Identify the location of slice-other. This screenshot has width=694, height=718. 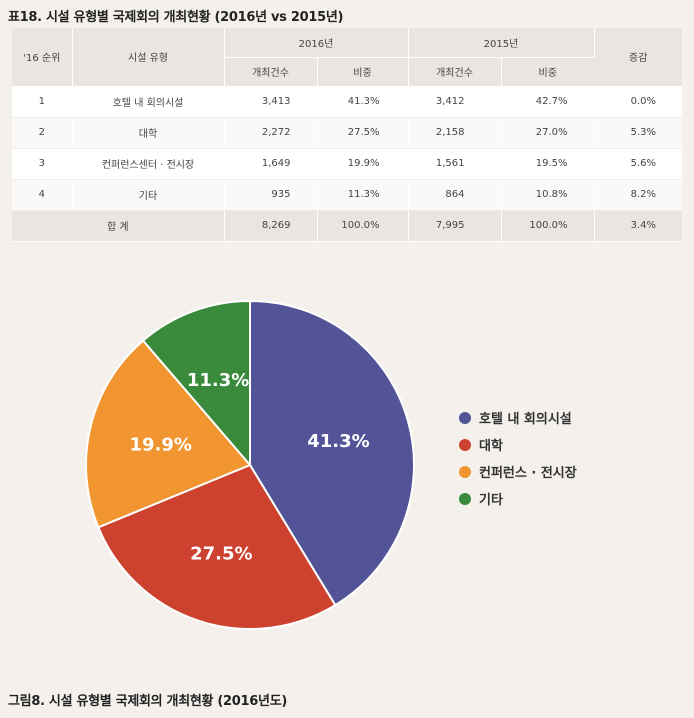
(196, 383).